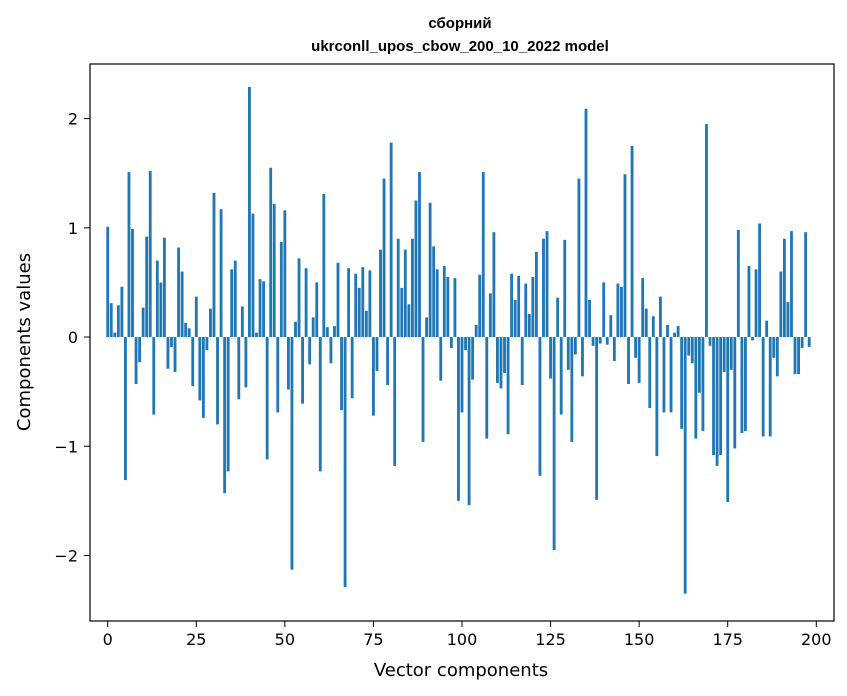 The height and width of the screenshot is (696, 847). Describe the element at coordinates (467, 635) in the screenshot. I see `x-axis-ticks: 0 25 50 75 100 125 150 175 200` at that location.